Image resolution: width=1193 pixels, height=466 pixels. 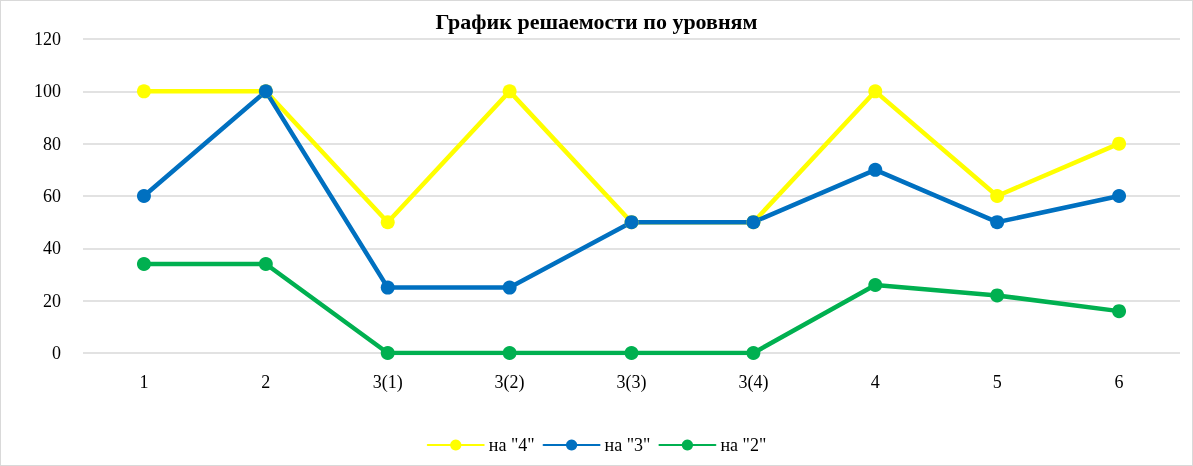 I want to click on x-tick-label: 3(3), so click(x=631, y=382).